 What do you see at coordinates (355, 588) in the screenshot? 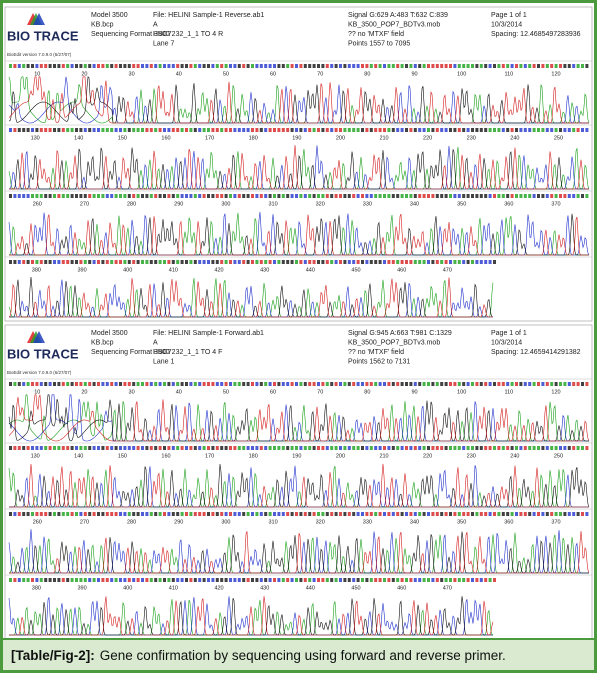
I see `position-number: 450` at bounding box center [355, 588].